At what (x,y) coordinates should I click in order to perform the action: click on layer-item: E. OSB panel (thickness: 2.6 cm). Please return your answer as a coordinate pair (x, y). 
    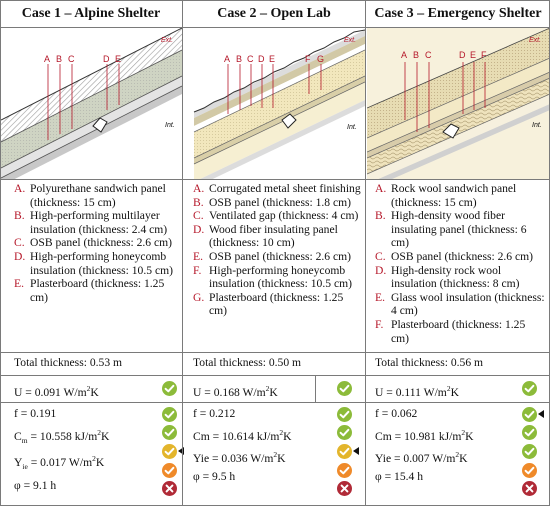
    Looking at the image, I should click on (277, 257).